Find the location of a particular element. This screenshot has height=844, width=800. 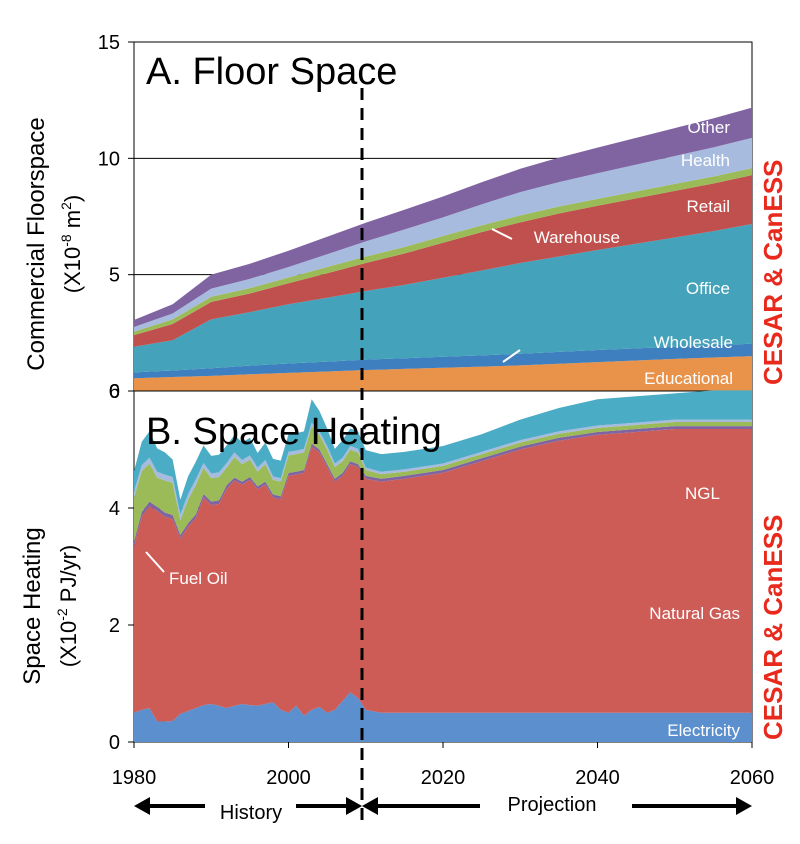

space-heating-area-electricity is located at coordinates (443, 717).